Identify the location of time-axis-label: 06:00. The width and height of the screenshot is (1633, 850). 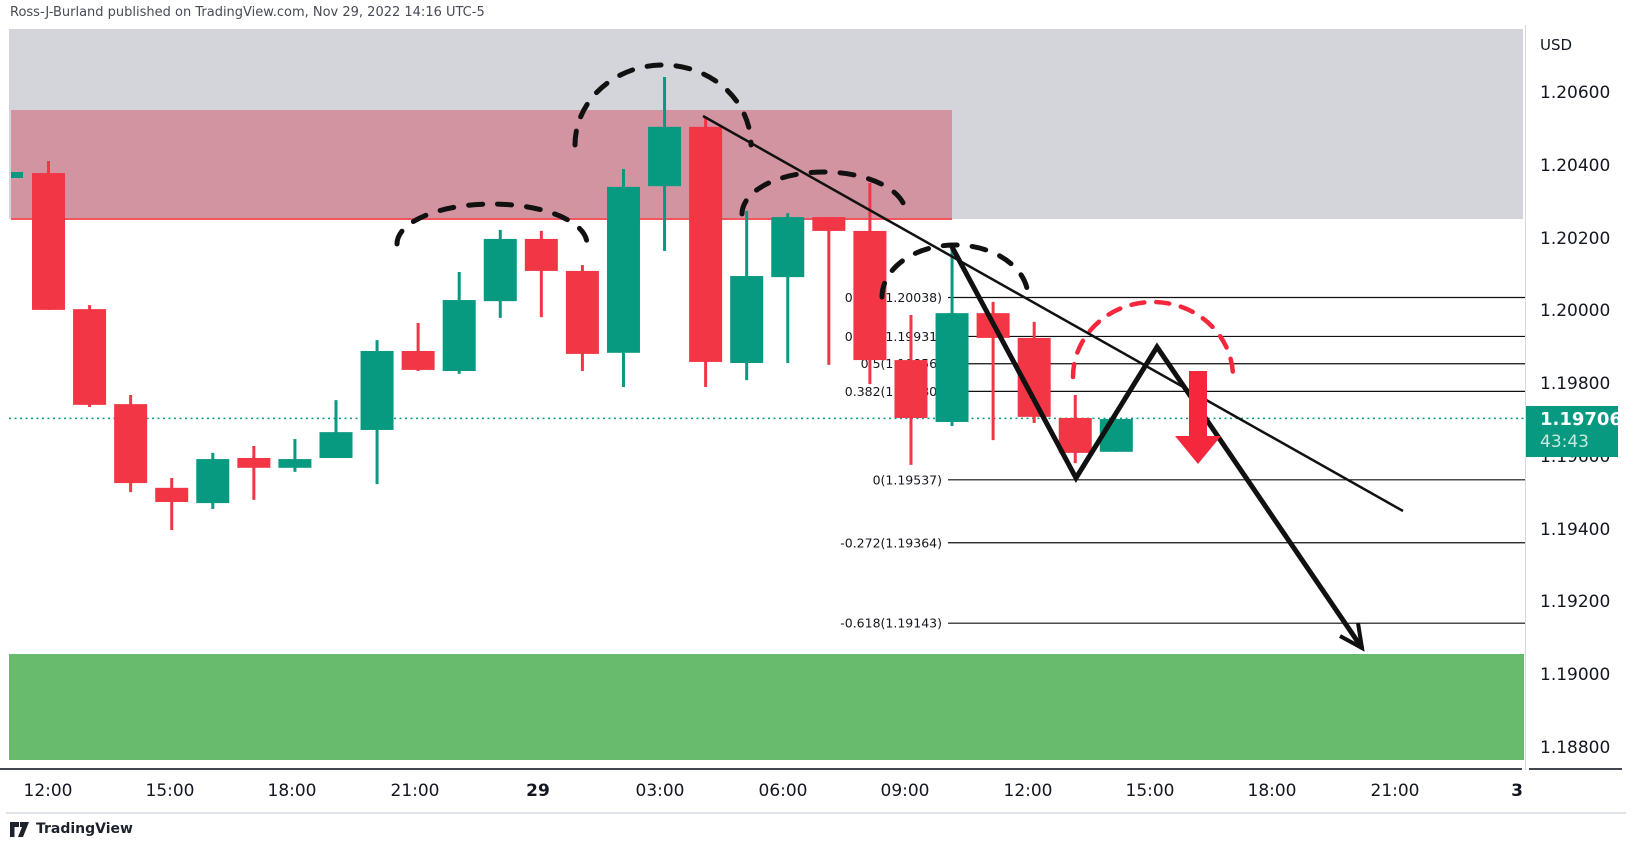
(783, 791).